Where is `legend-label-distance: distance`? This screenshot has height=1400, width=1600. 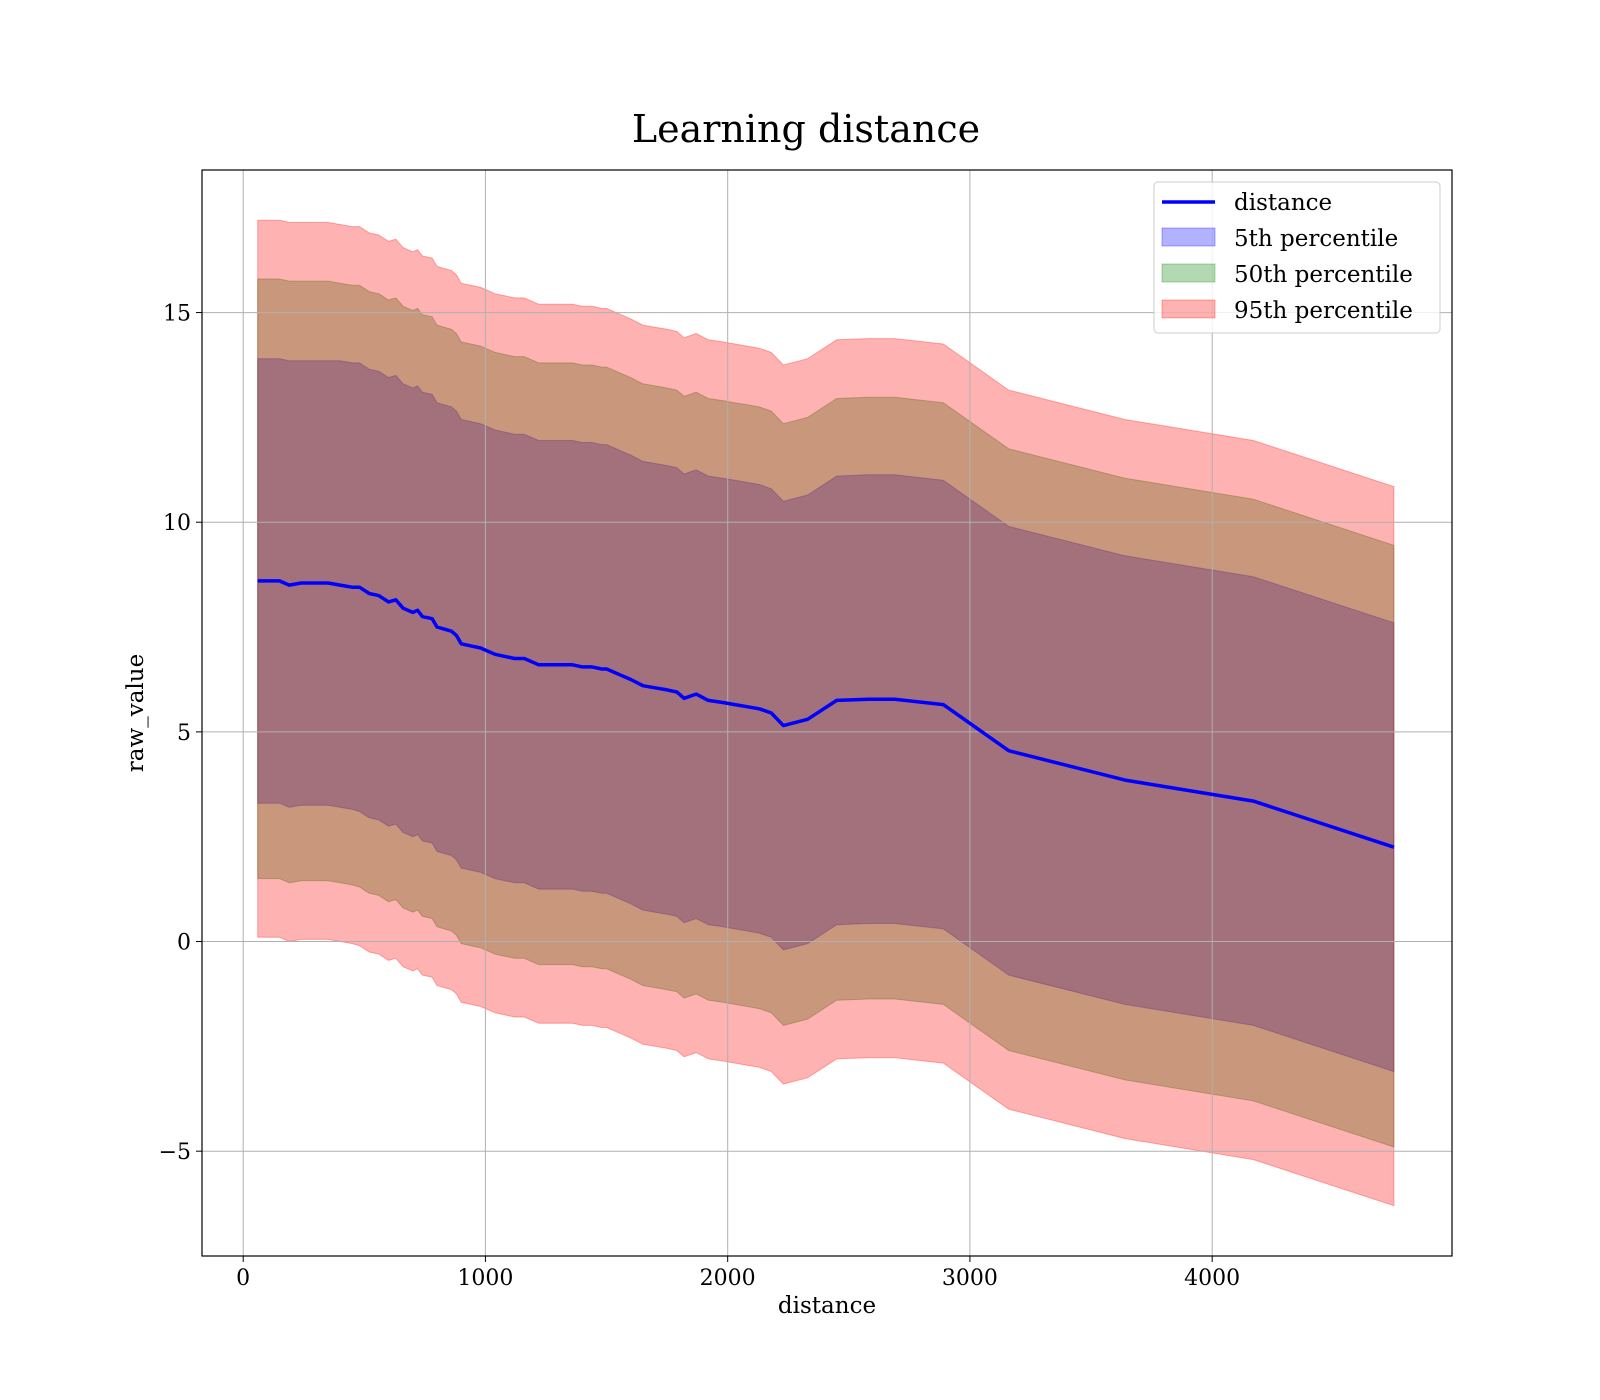
legend-label-distance: distance is located at coordinates (1283, 203).